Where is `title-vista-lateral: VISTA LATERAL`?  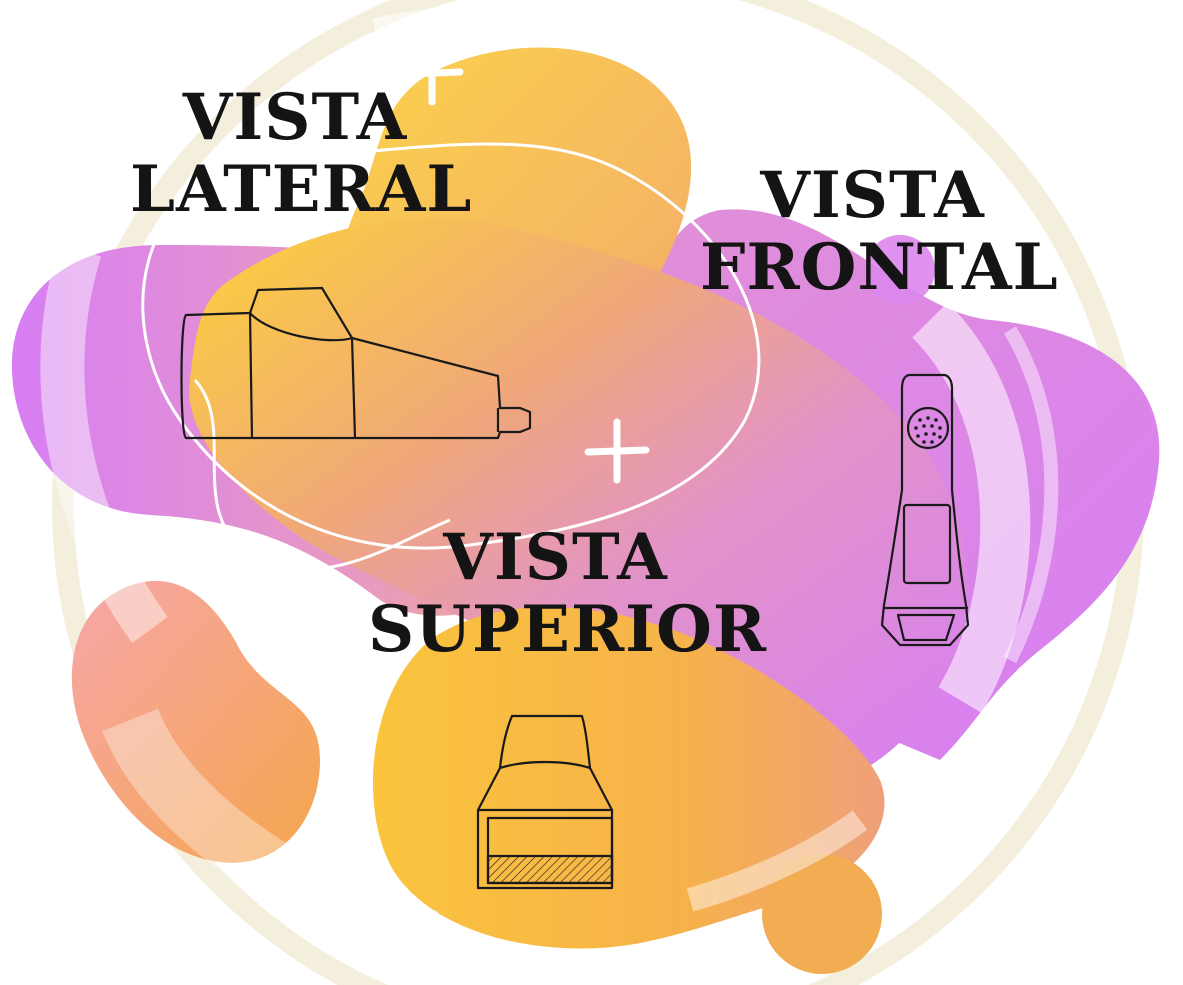
title-vista-lateral: VISTA LATERAL is located at coordinates (301, 153).